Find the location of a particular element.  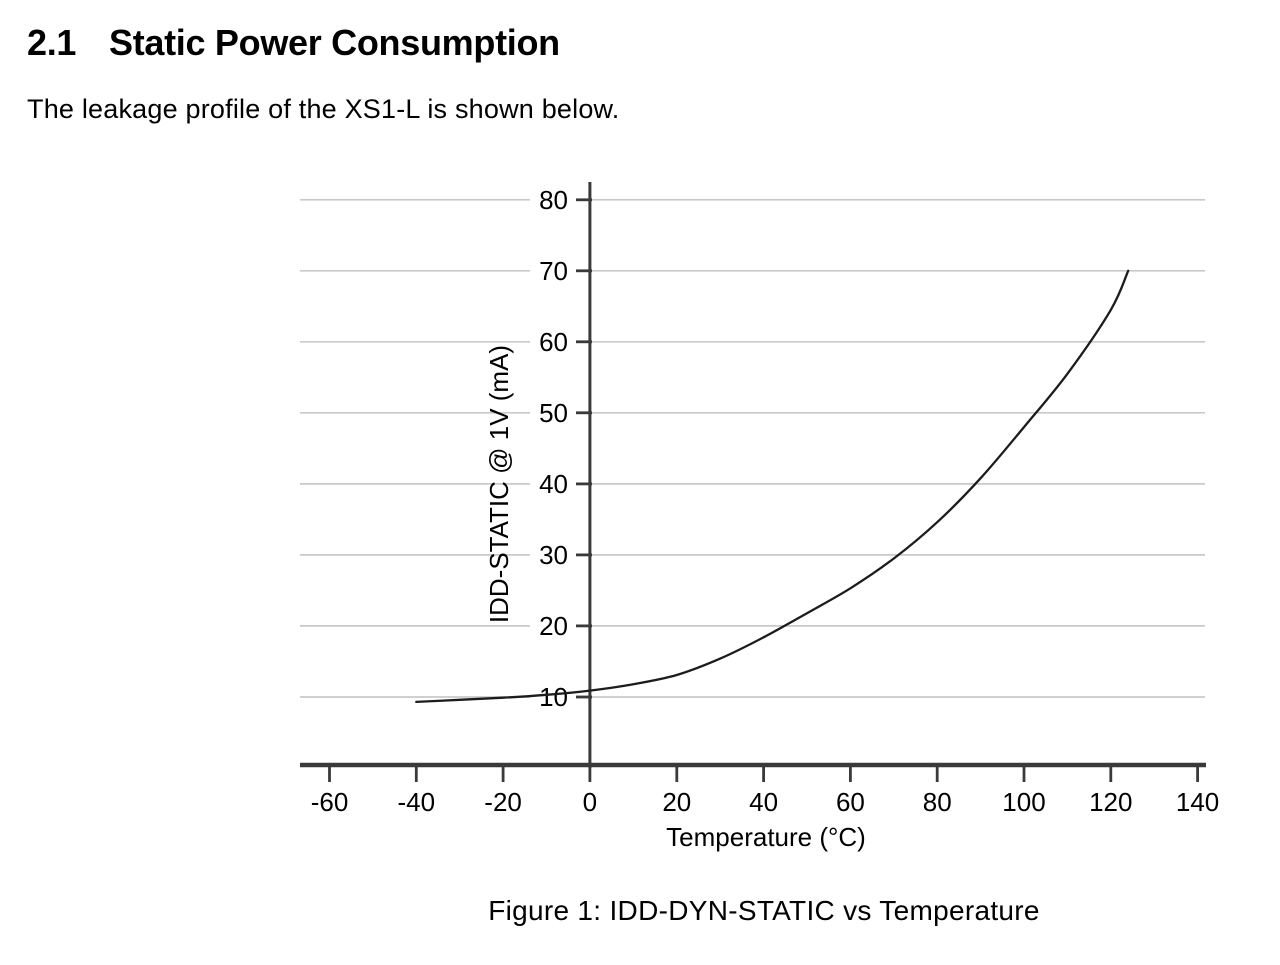

y-tick-label: 70 is located at coordinates (553, 271).